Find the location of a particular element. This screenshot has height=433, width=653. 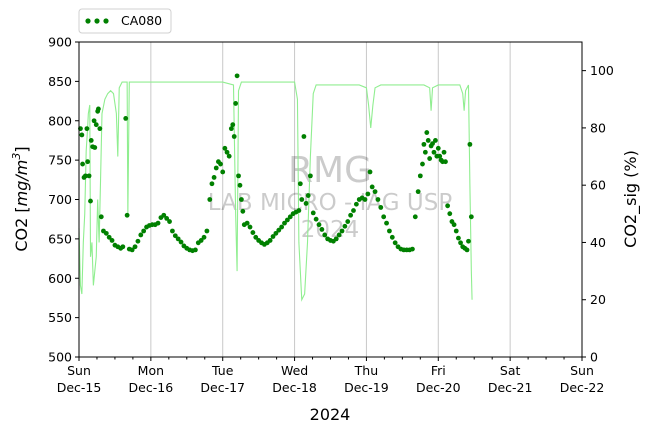

y-axis-title: CO2 [mg/m3] is located at coordinates (20, 198).